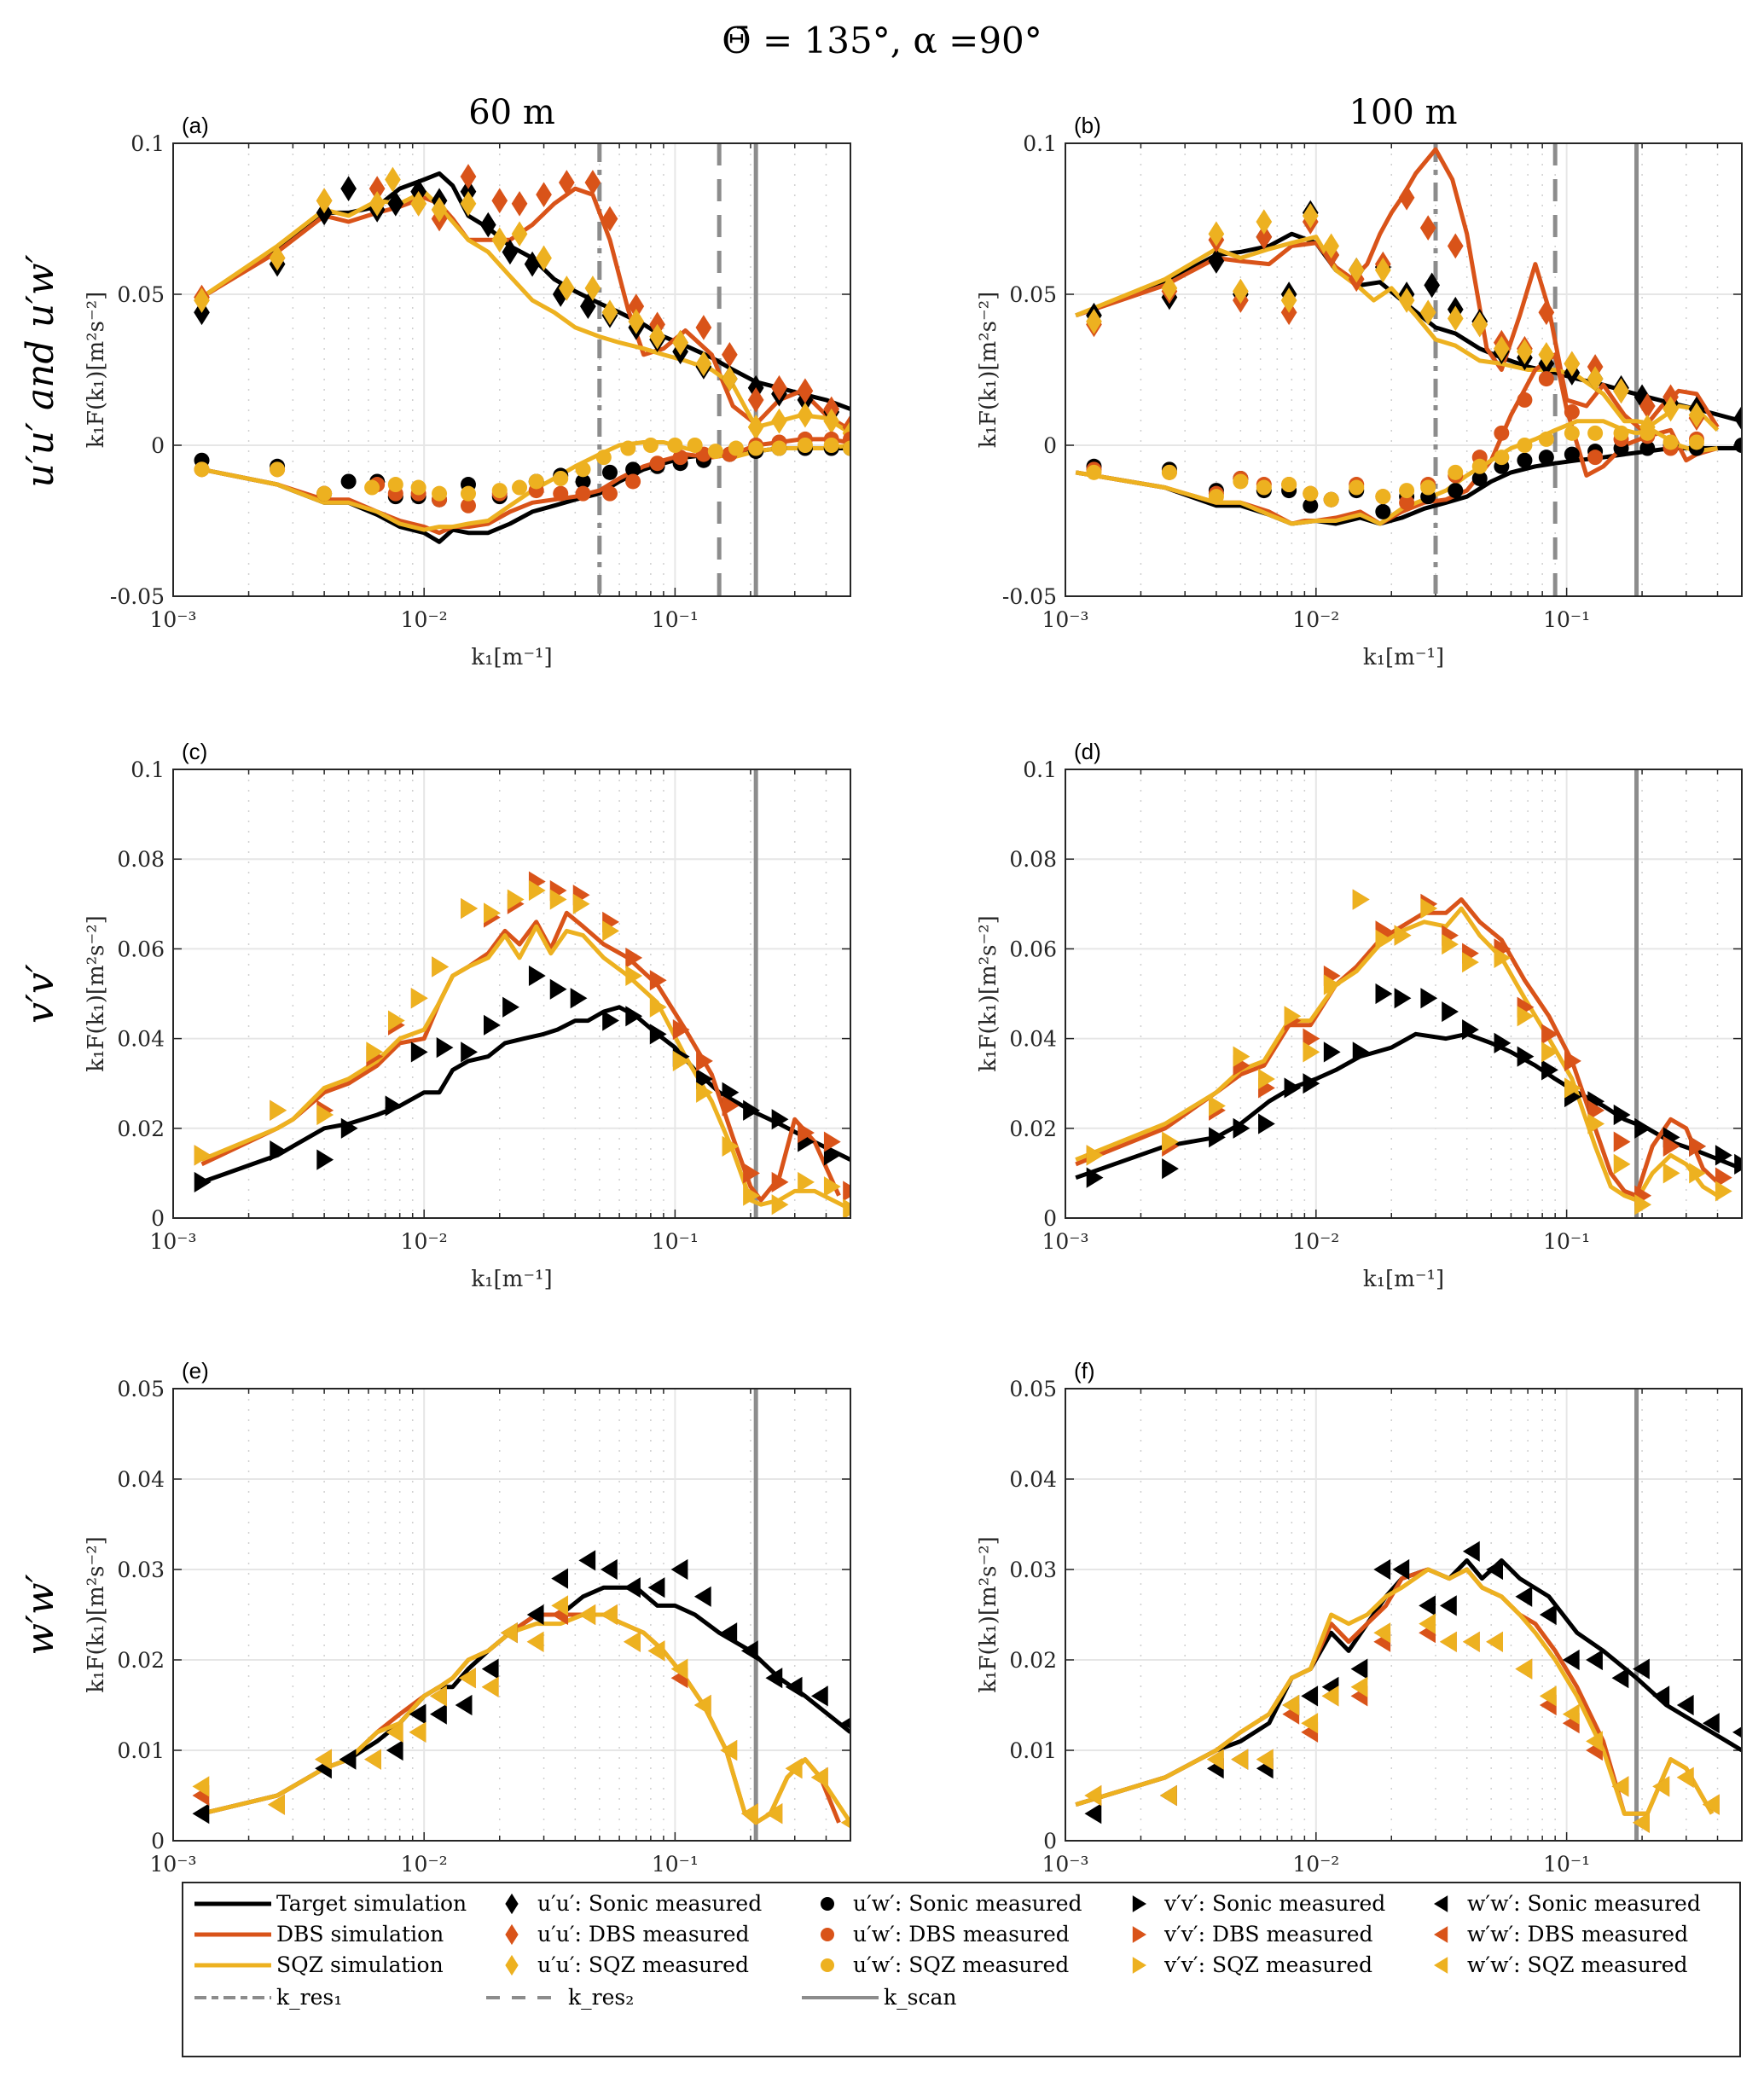 Image resolution: width=1764 pixels, height=2077 pixels. I want to click on y-tick-label: 0.1, so click(148, 143).